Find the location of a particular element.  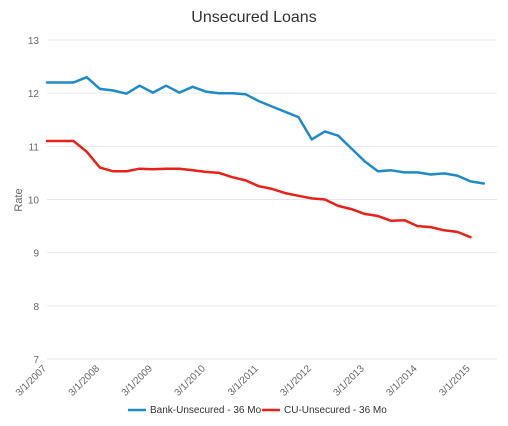

x-tick-label: 3/1/2015 is located at coordinates (455, 381).